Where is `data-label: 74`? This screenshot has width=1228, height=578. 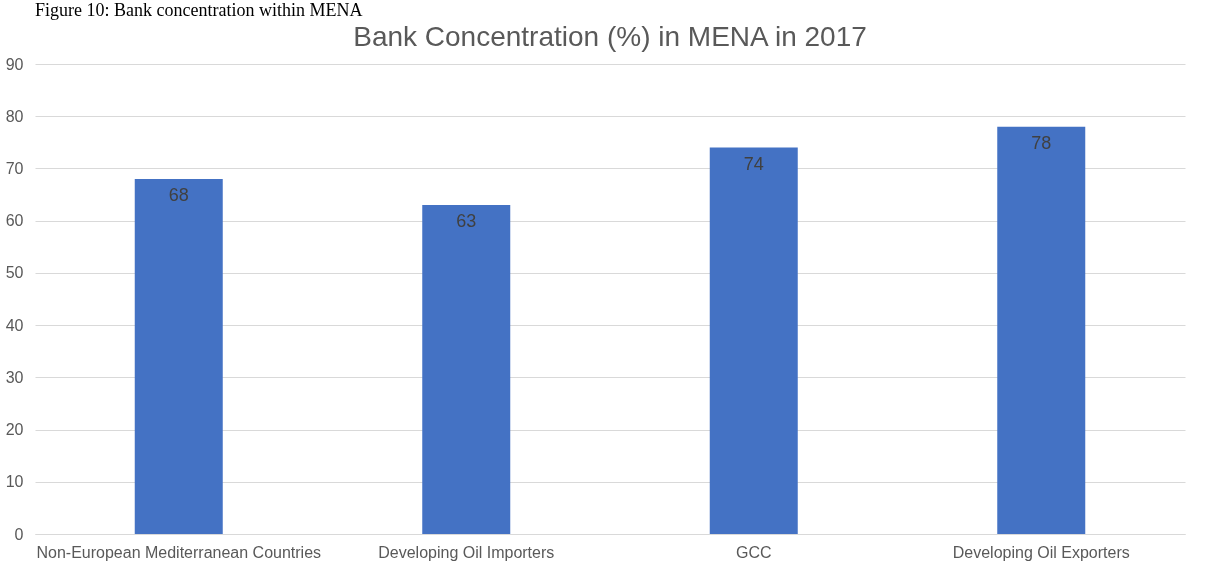 data-label: 74 is located at coordinates (753, 163).